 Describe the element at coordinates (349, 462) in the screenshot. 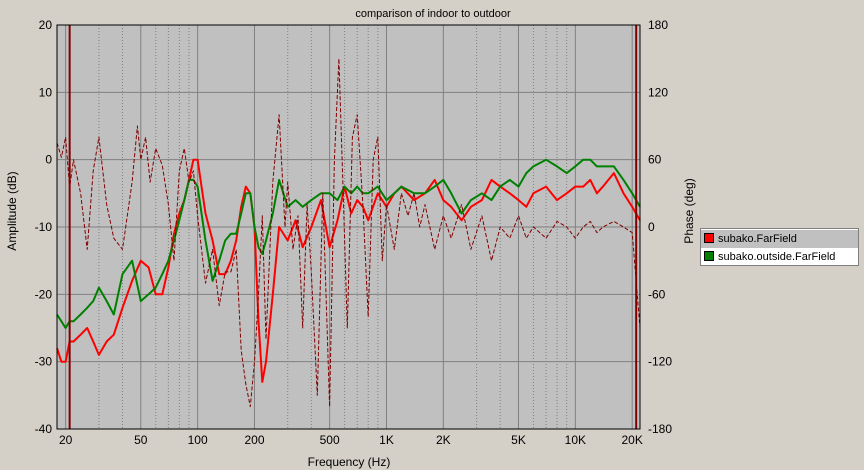

I see `x-axis-title: Frequency (Hz)` at that location.